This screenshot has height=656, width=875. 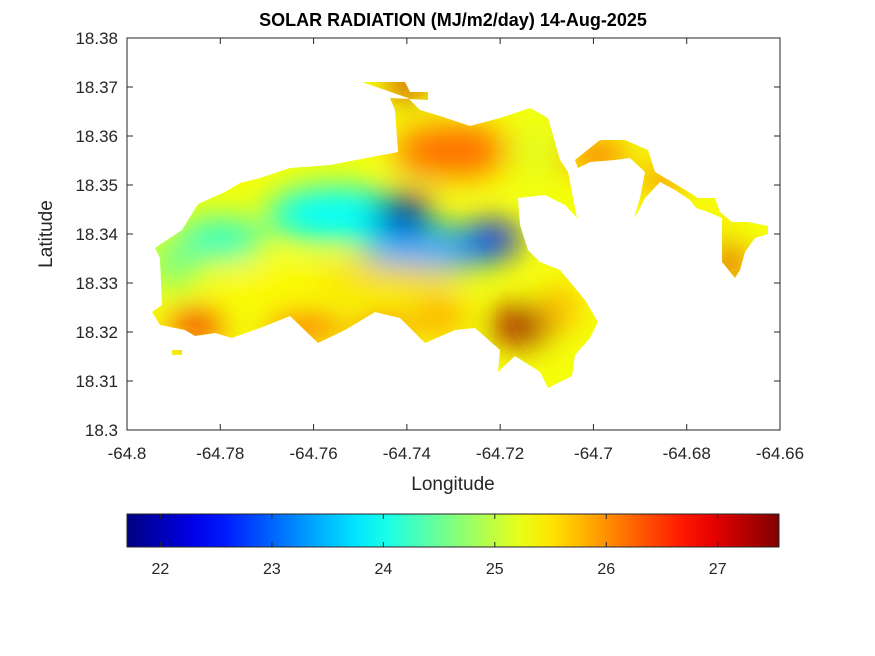 What do you see at coordinates (272, 569) in the screenshot?
I see `colorbar-tick-label: 23` at bounding box center [272, 569].